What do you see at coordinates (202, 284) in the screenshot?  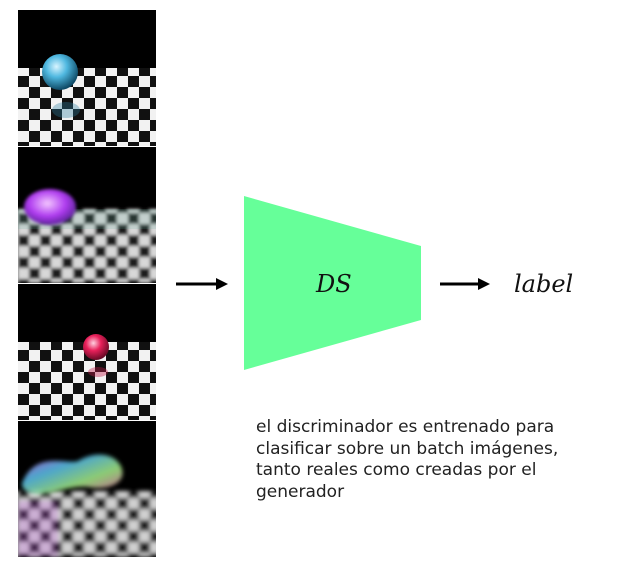 I see `input-arrow` at bounding box center [202, 284].